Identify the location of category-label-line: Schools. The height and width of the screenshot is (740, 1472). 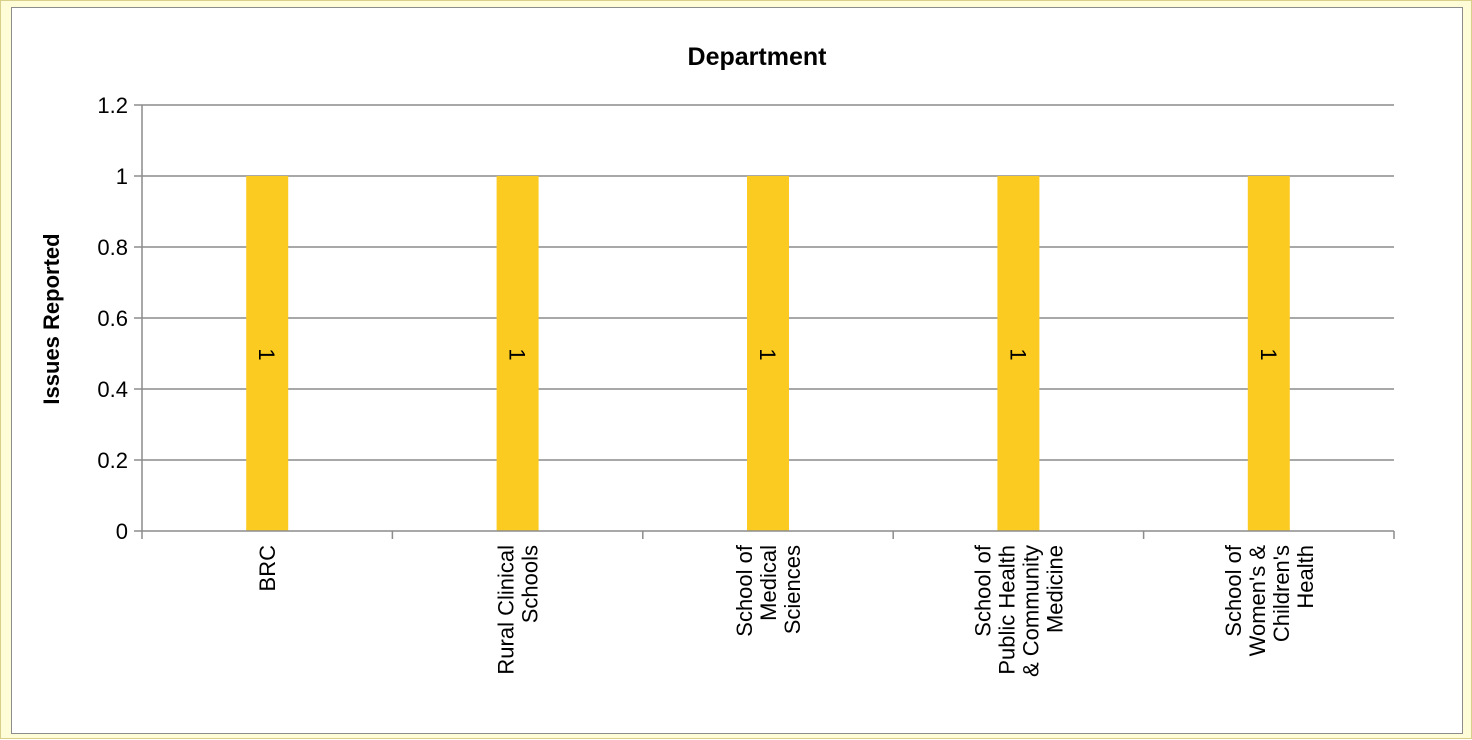
(530, 584).